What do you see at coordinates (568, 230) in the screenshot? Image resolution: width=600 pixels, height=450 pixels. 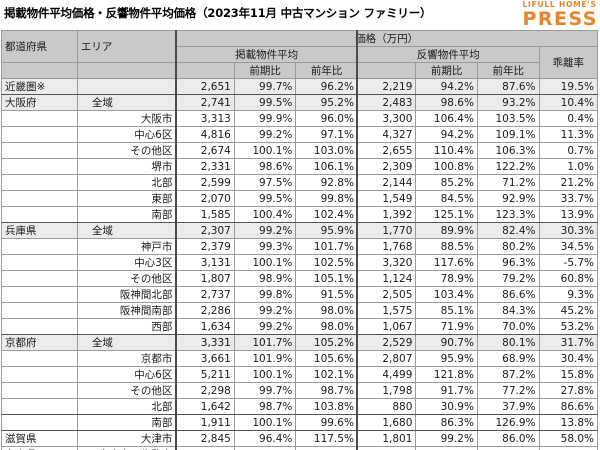 I see `cell-gap-rate: 30.3%` at bounding box center [568, 230].